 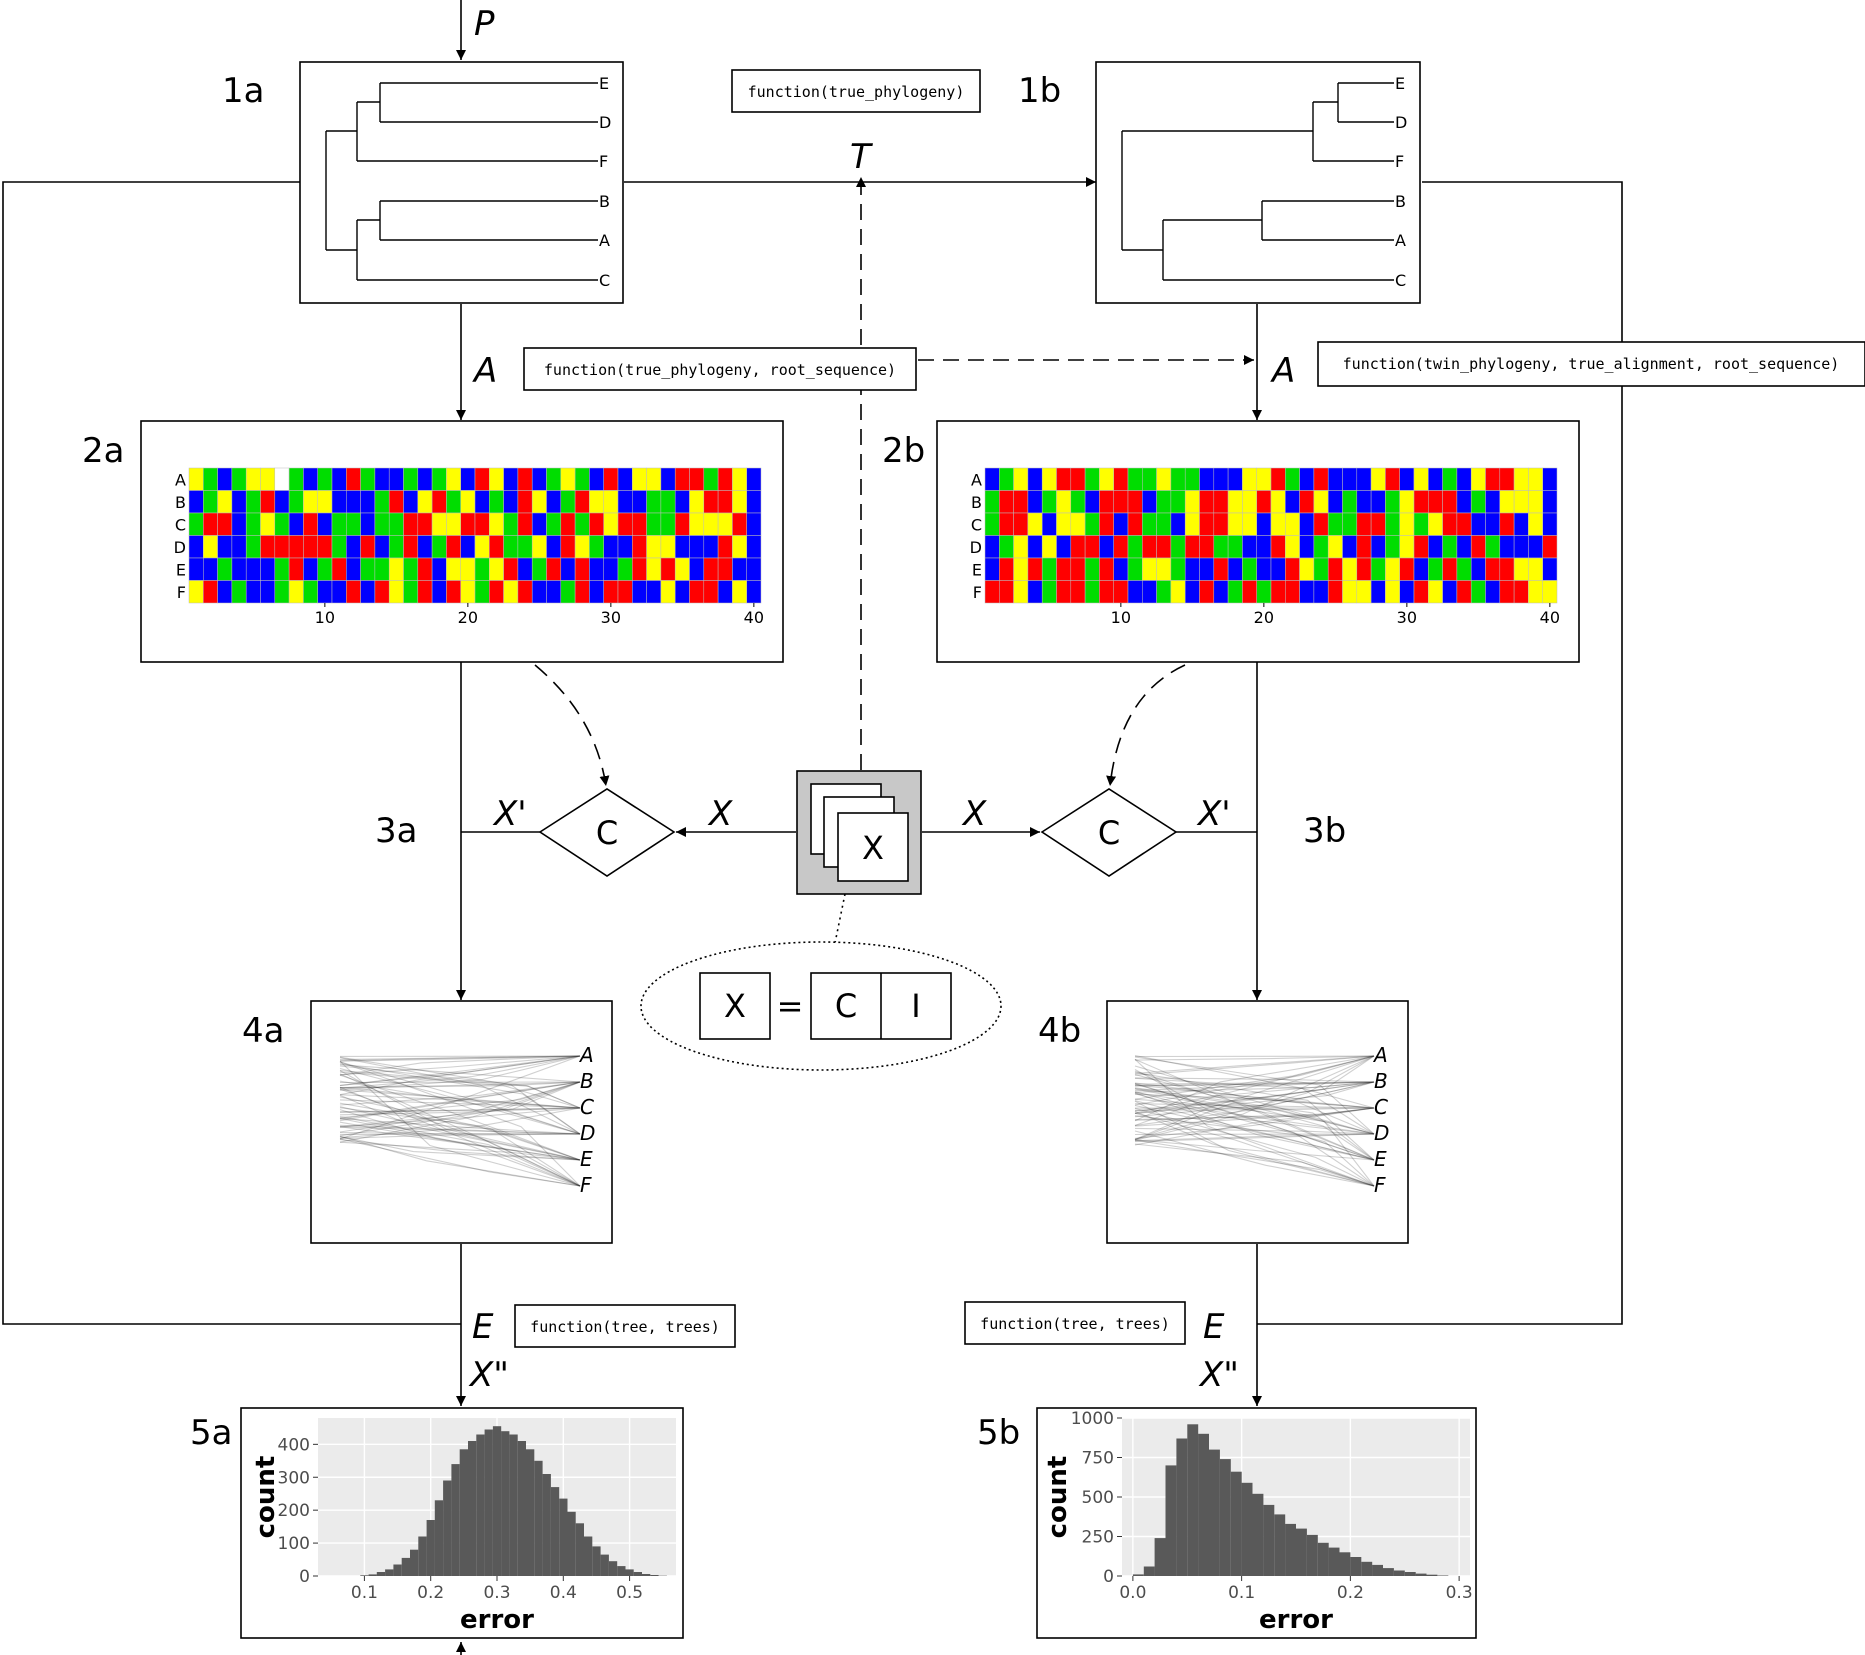 I want to click on step-label-2a: 2a, so click(x=103, y=451).